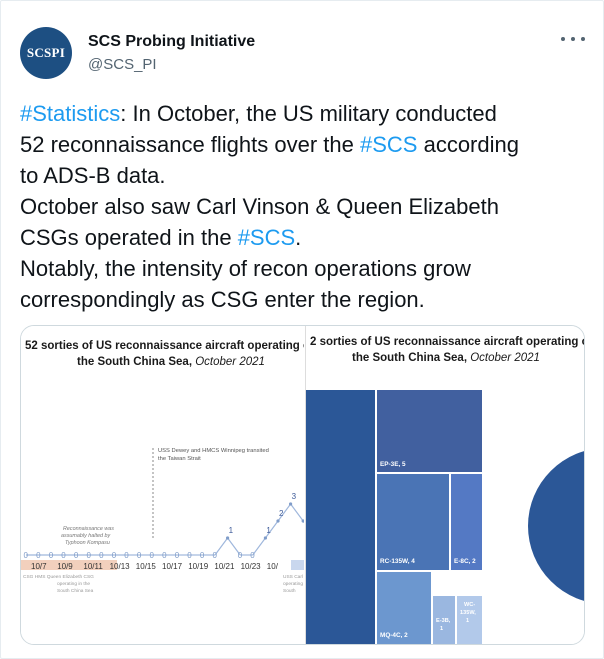  What do you see at coordinates (573, 39) in the screenshot?
I see `more-options-icon` at bounding box center [573, 39].